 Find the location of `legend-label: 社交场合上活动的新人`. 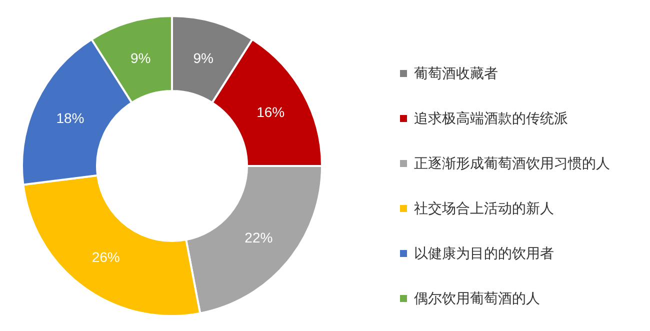

legend-label: 社交场合上活动的新人 is located at coordinates (484, 208).